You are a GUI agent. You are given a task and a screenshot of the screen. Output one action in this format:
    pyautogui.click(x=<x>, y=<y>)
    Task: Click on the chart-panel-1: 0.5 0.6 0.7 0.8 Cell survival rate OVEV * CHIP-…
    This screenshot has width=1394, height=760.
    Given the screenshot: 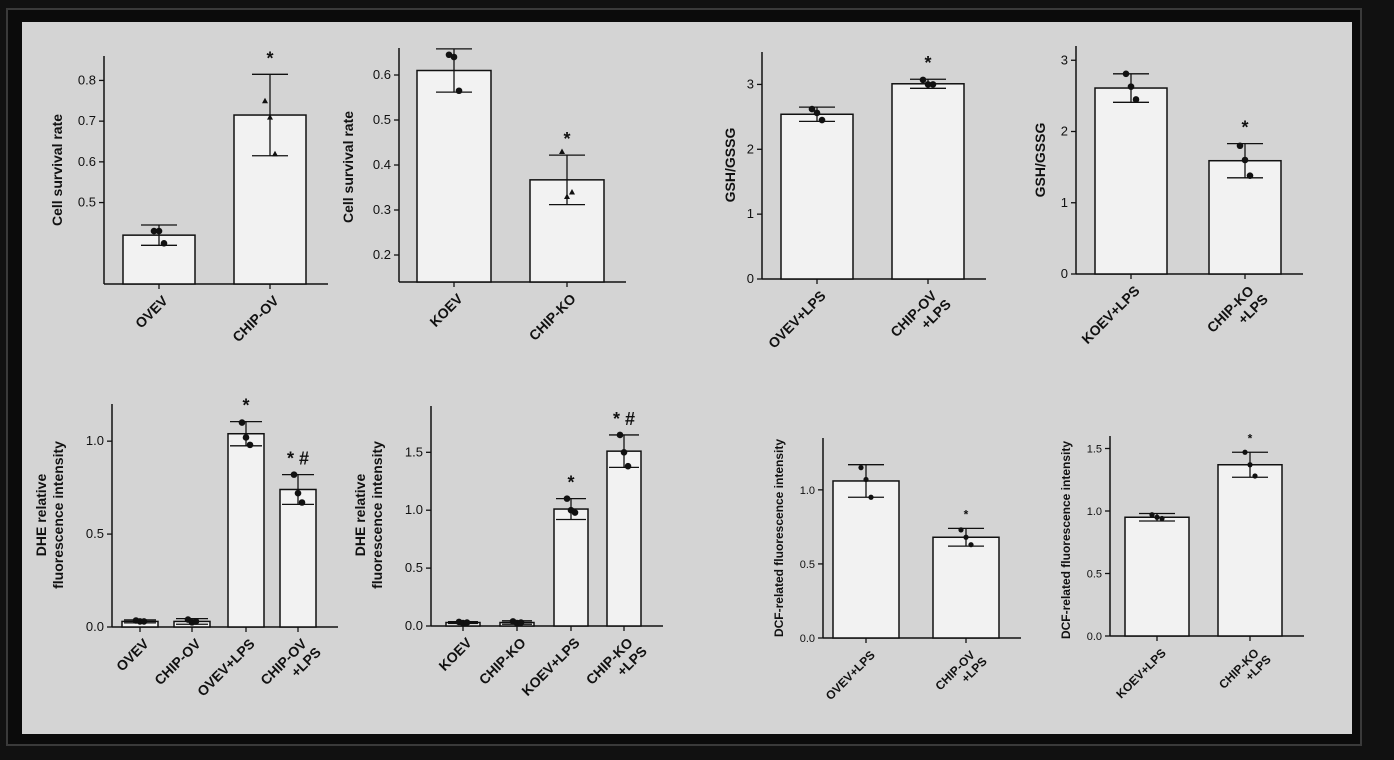 What is the action you would take?
    pyautogui.click(x=188, y=196)
    